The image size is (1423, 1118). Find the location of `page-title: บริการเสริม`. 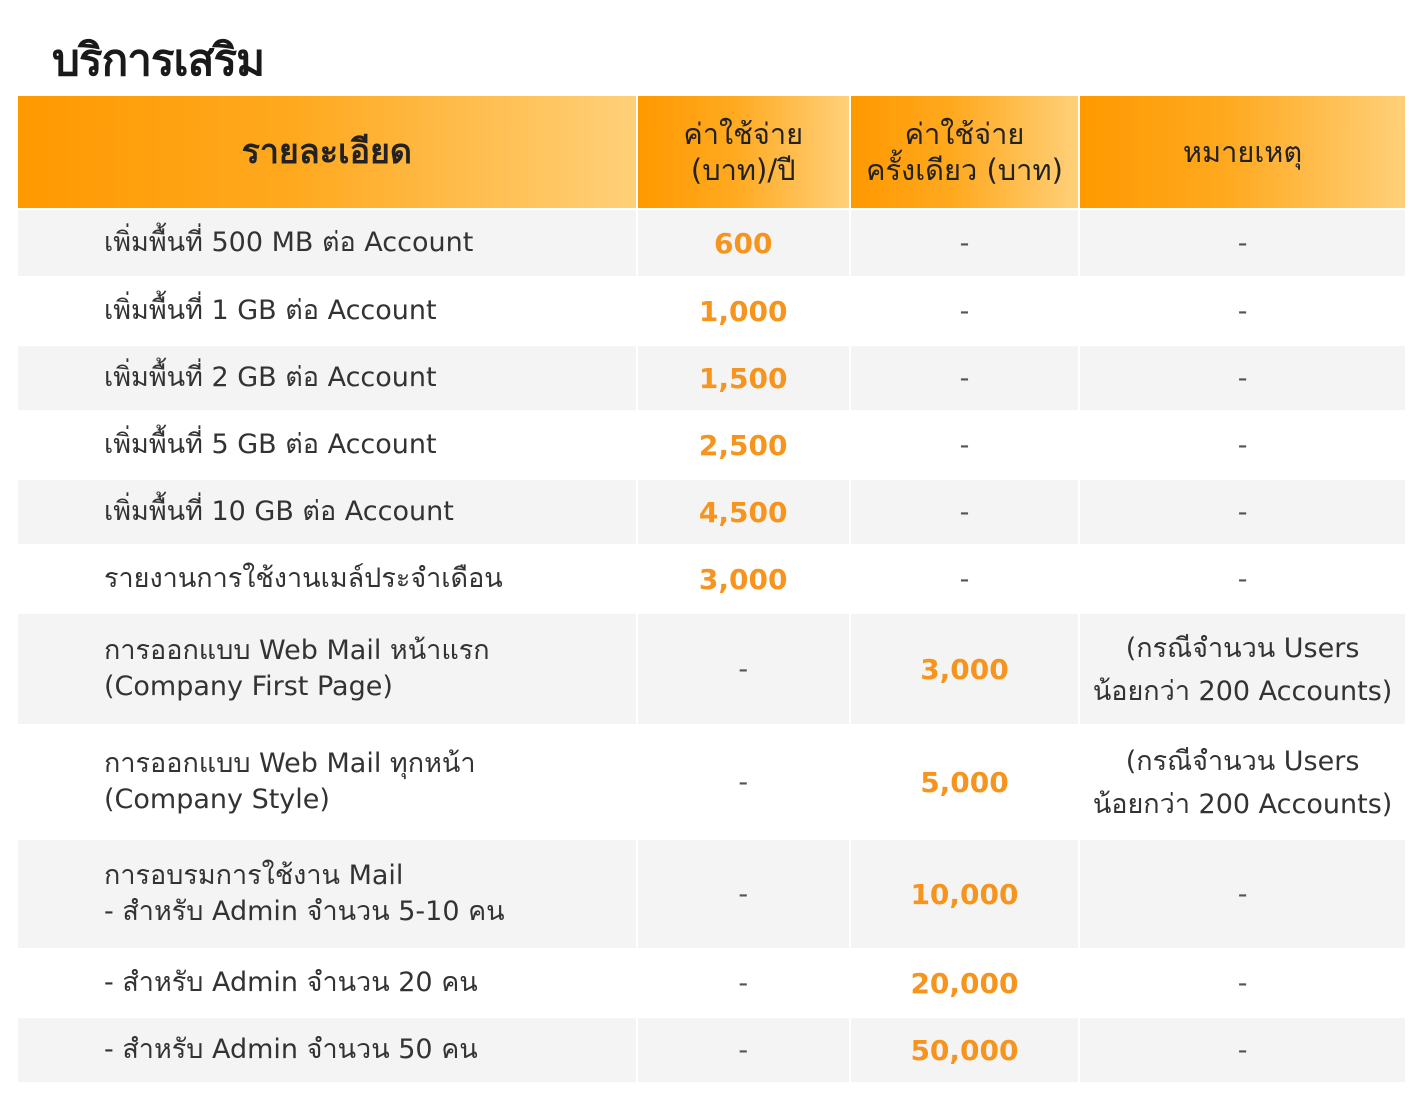

page-title: บริการเสริม is located at coordinates (158, 60).